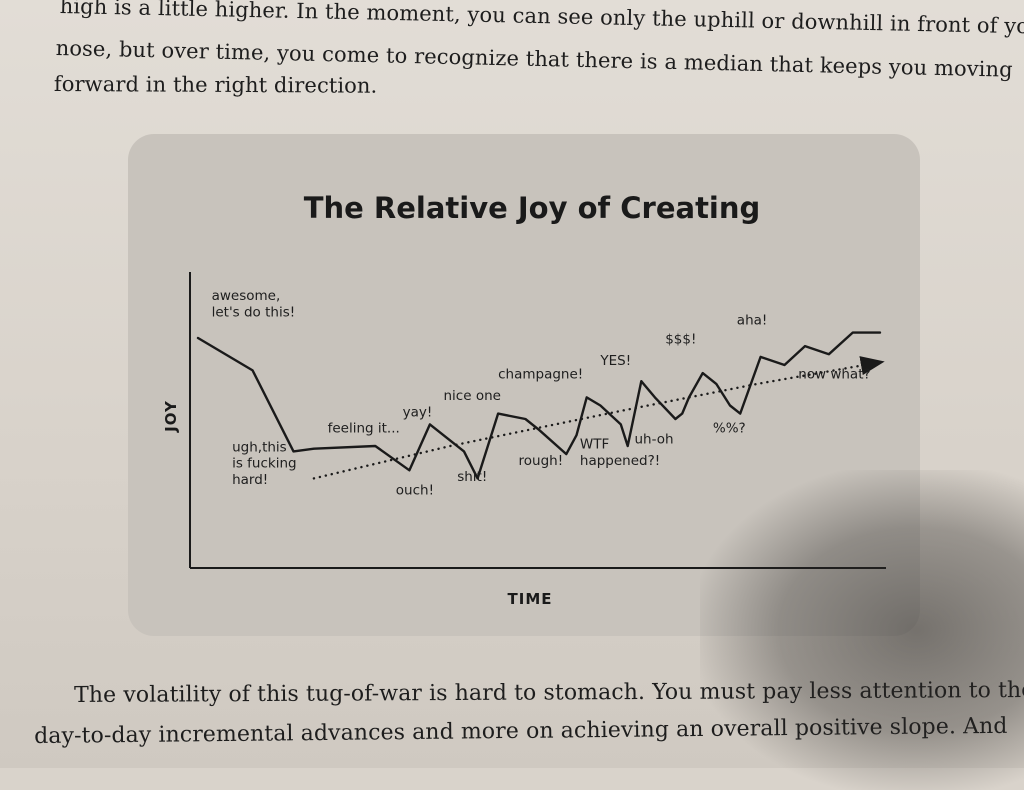 This screenshot has height=790, width=1024. I want to click on annotation-label: champagne!, so click(540, 375).